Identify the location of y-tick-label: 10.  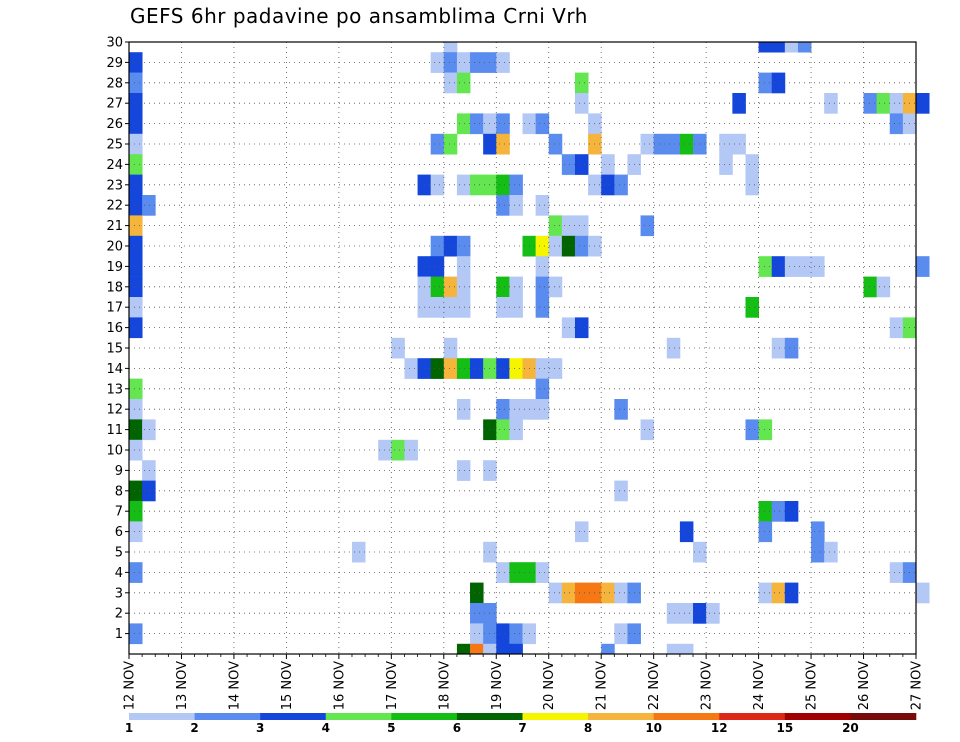
(114, 451).